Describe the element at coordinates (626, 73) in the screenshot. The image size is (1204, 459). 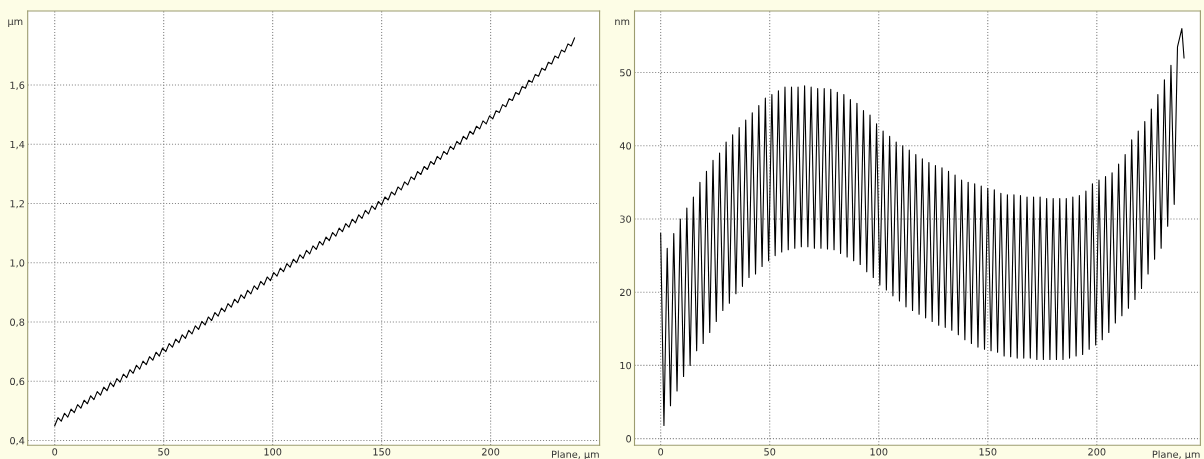
I see `y-tick-label: 50` at that location.